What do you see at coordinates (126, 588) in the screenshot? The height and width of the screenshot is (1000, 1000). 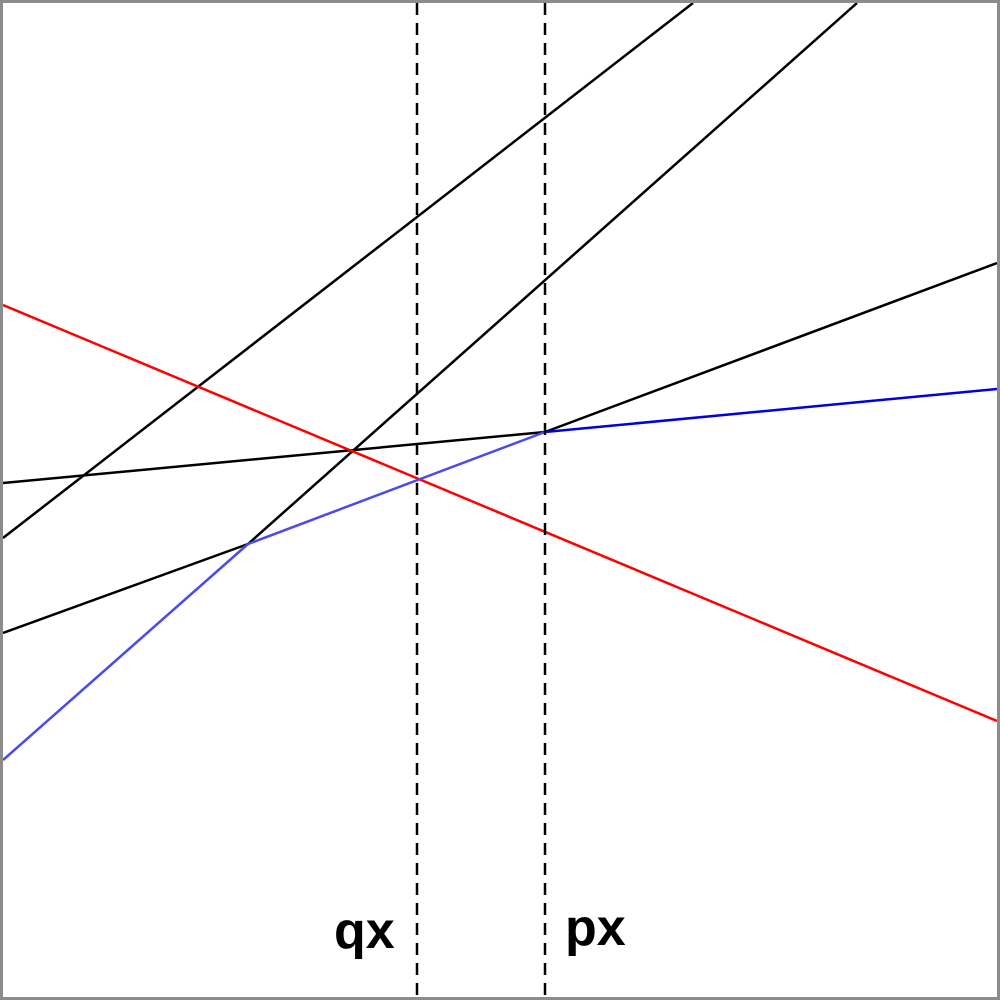 I see `black-line-medium` at bounding box center [126, 588].